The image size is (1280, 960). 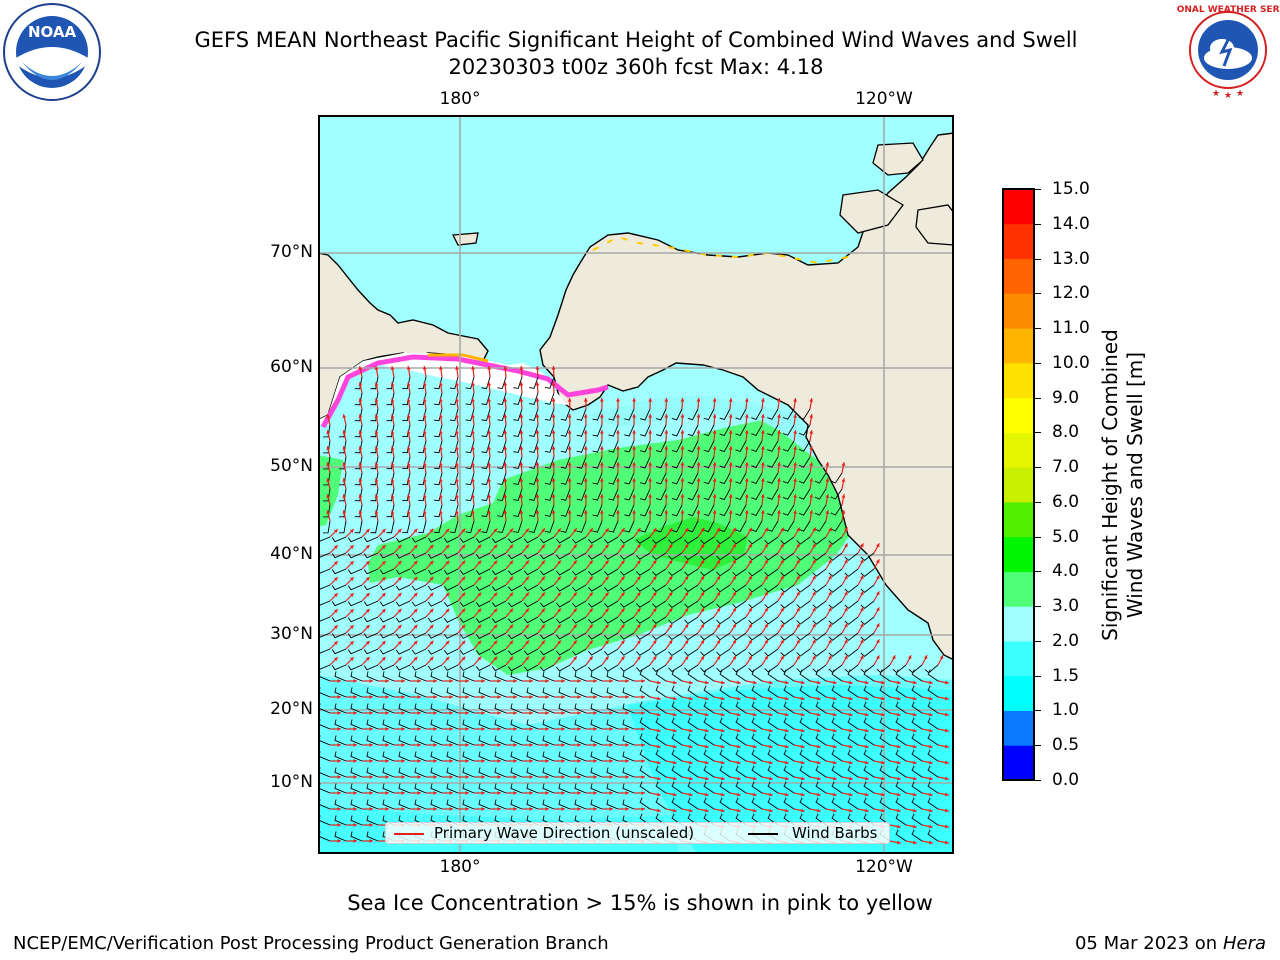 I want to click on colorbar, so click(x=1018, y=484).